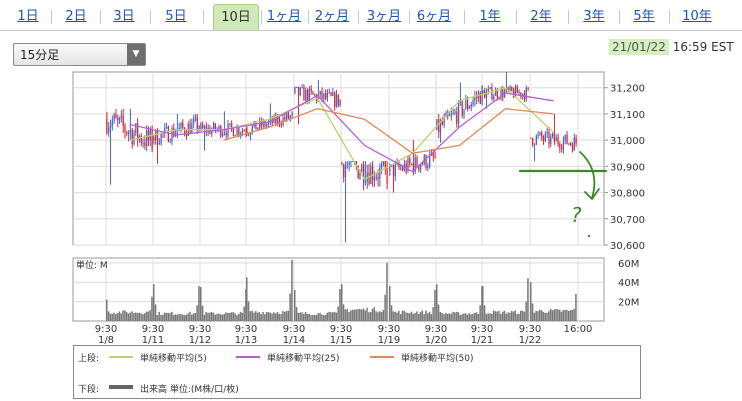 This screenshot has width=742, height=401. Describe the element at coordinates (490, 16) in the screenshot. I see `tab-10: 1年` at that location.